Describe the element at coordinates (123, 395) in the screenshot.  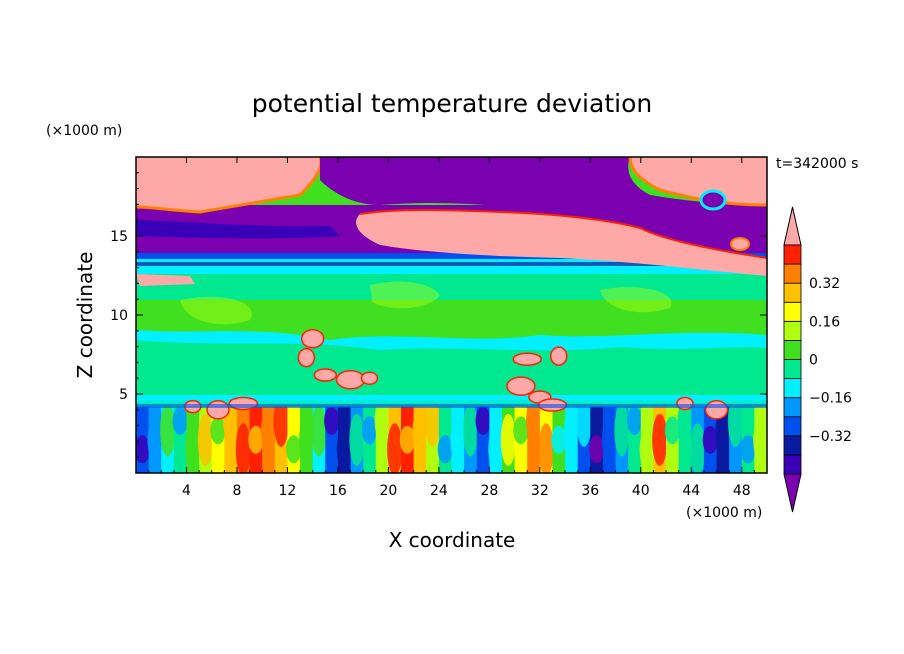
I see `y-tick-label-0: 5` at that location.